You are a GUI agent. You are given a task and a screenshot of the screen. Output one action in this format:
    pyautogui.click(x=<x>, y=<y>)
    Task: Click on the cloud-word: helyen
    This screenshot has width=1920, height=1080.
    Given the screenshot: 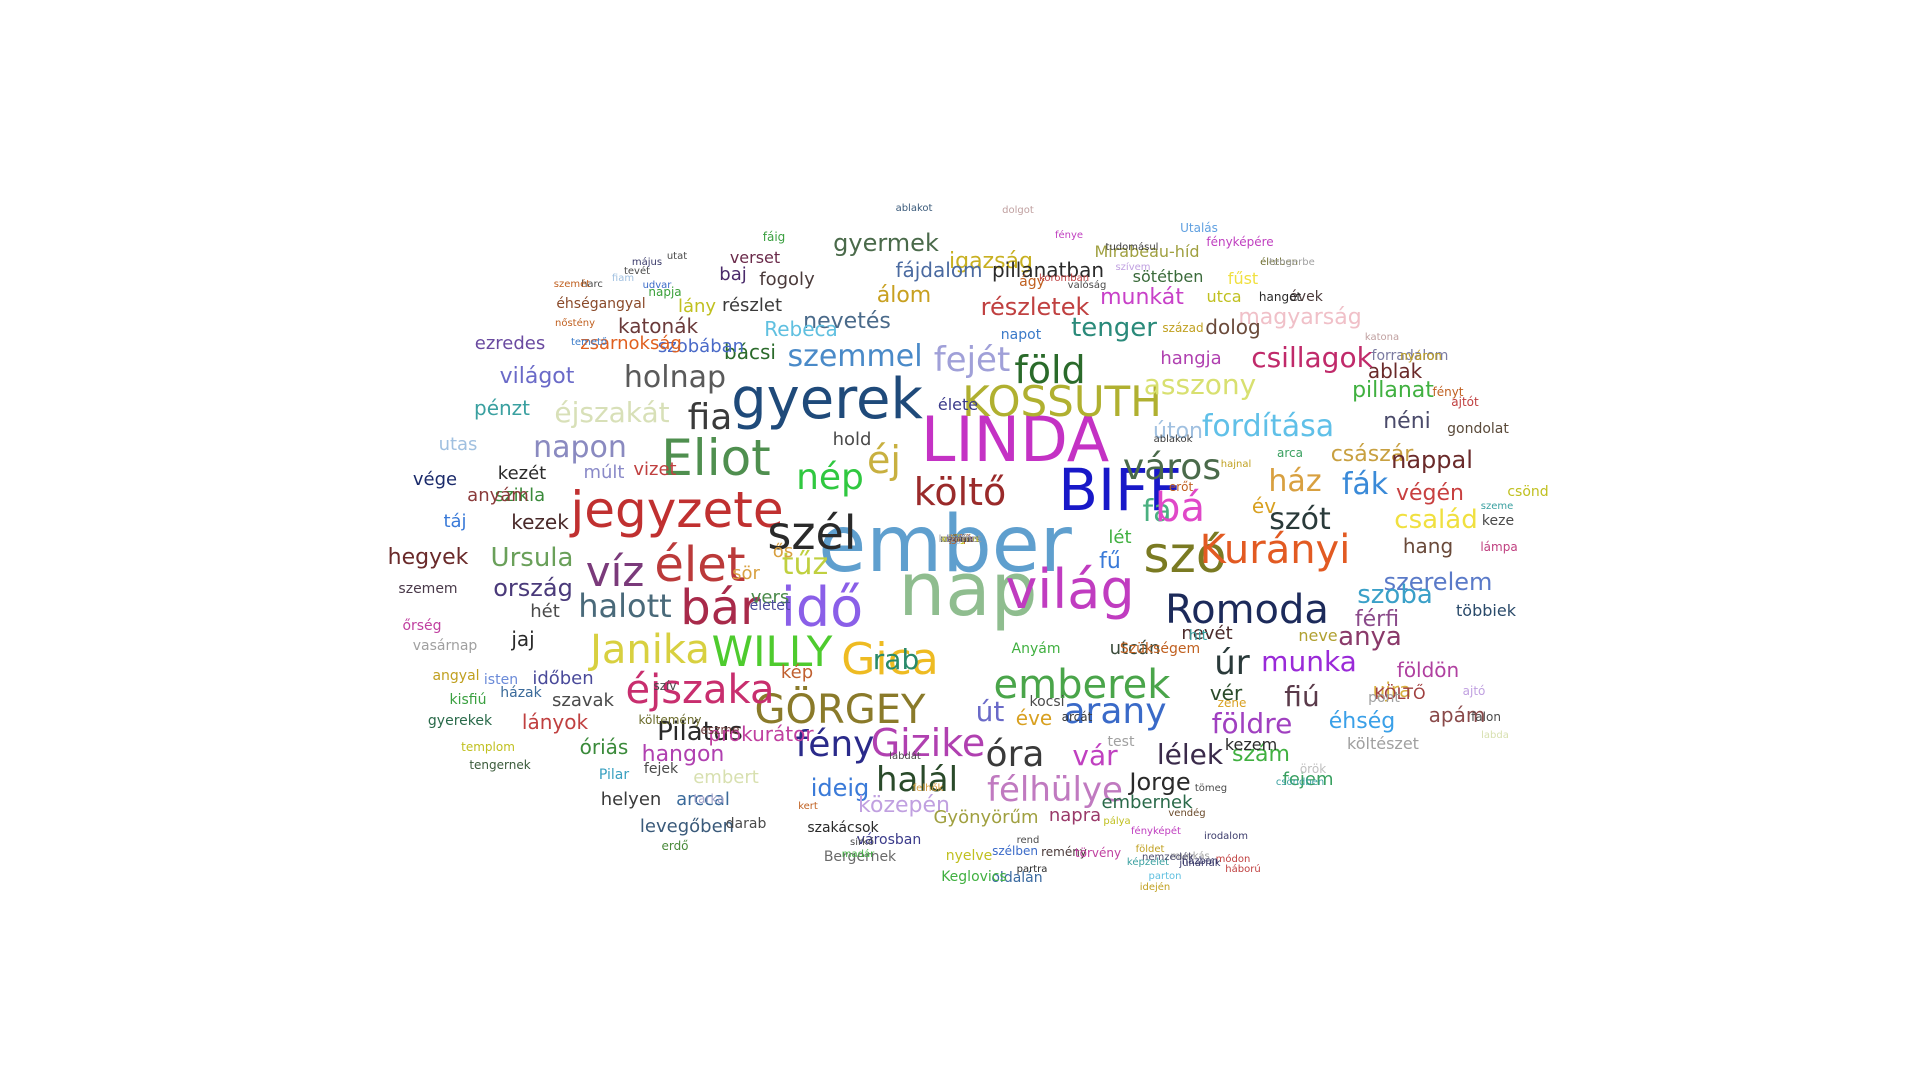 What is the action you would take?
    pyautogui.click(x=631, y=799)
    